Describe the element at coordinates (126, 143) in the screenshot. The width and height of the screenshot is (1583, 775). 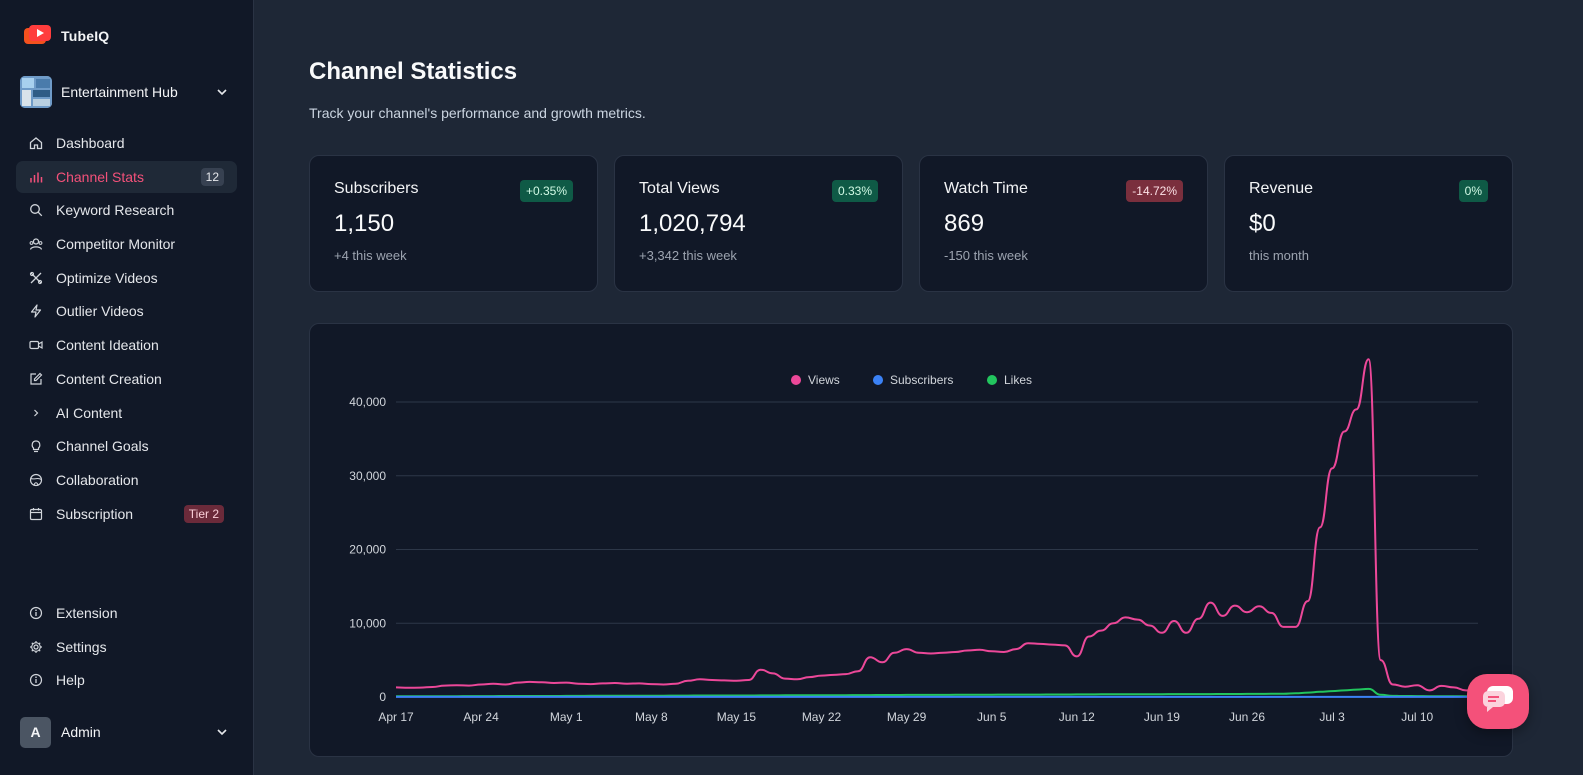
I see `sidebar-item-dashboard: Dashboard` at that location.